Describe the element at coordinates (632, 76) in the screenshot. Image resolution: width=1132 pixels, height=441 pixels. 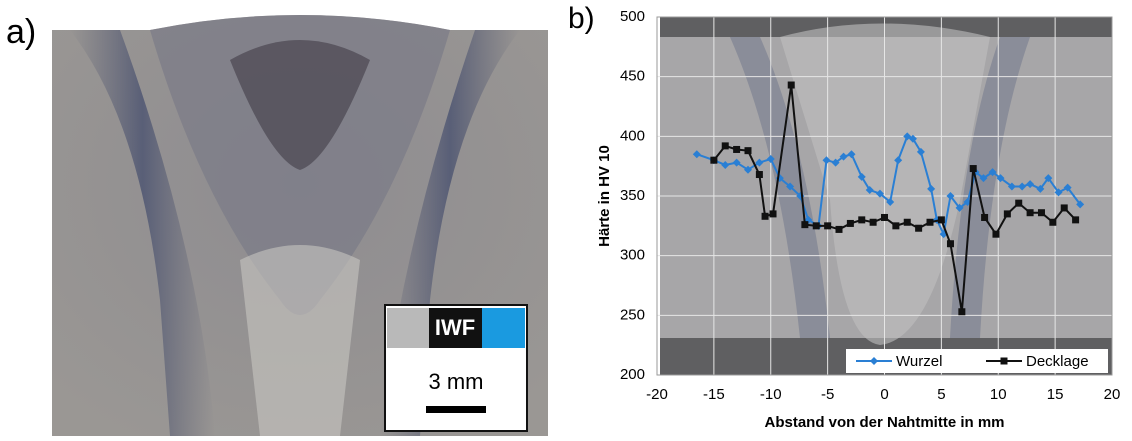
I see `y-tick-label: 450` at that location.